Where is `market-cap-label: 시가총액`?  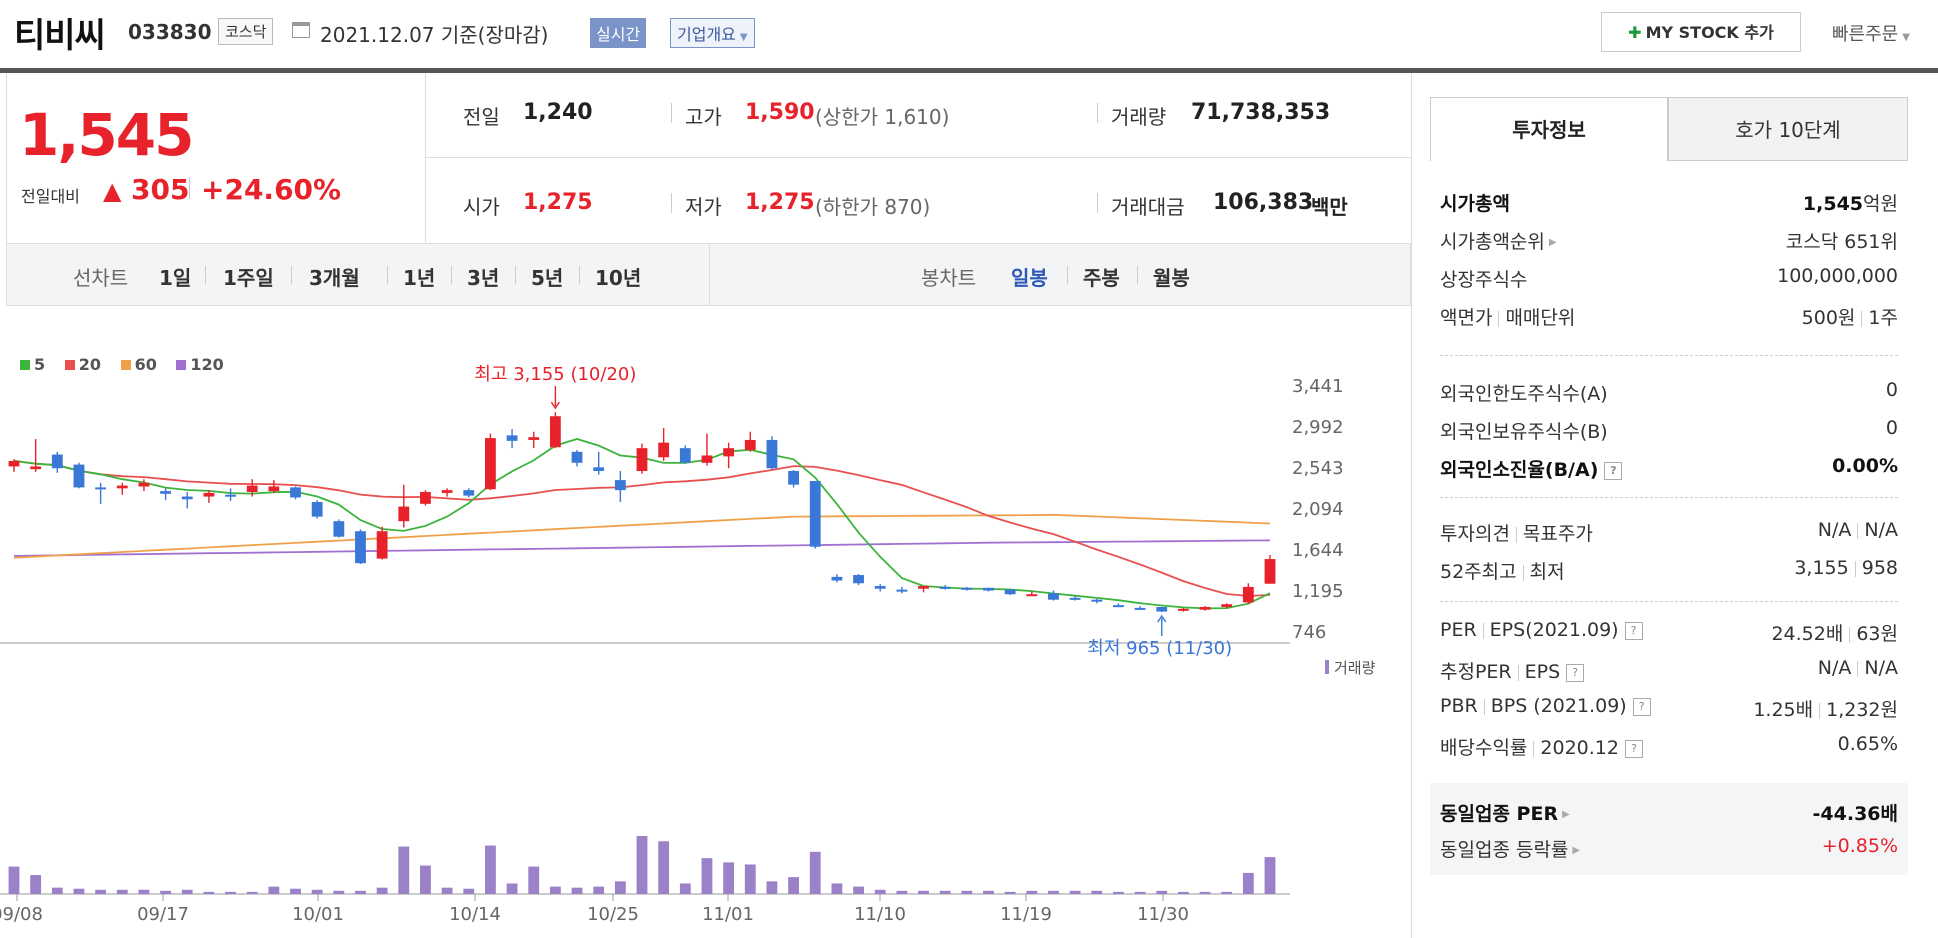 market-cap-label: 시가총액 is located at coordinates (1475, 204).